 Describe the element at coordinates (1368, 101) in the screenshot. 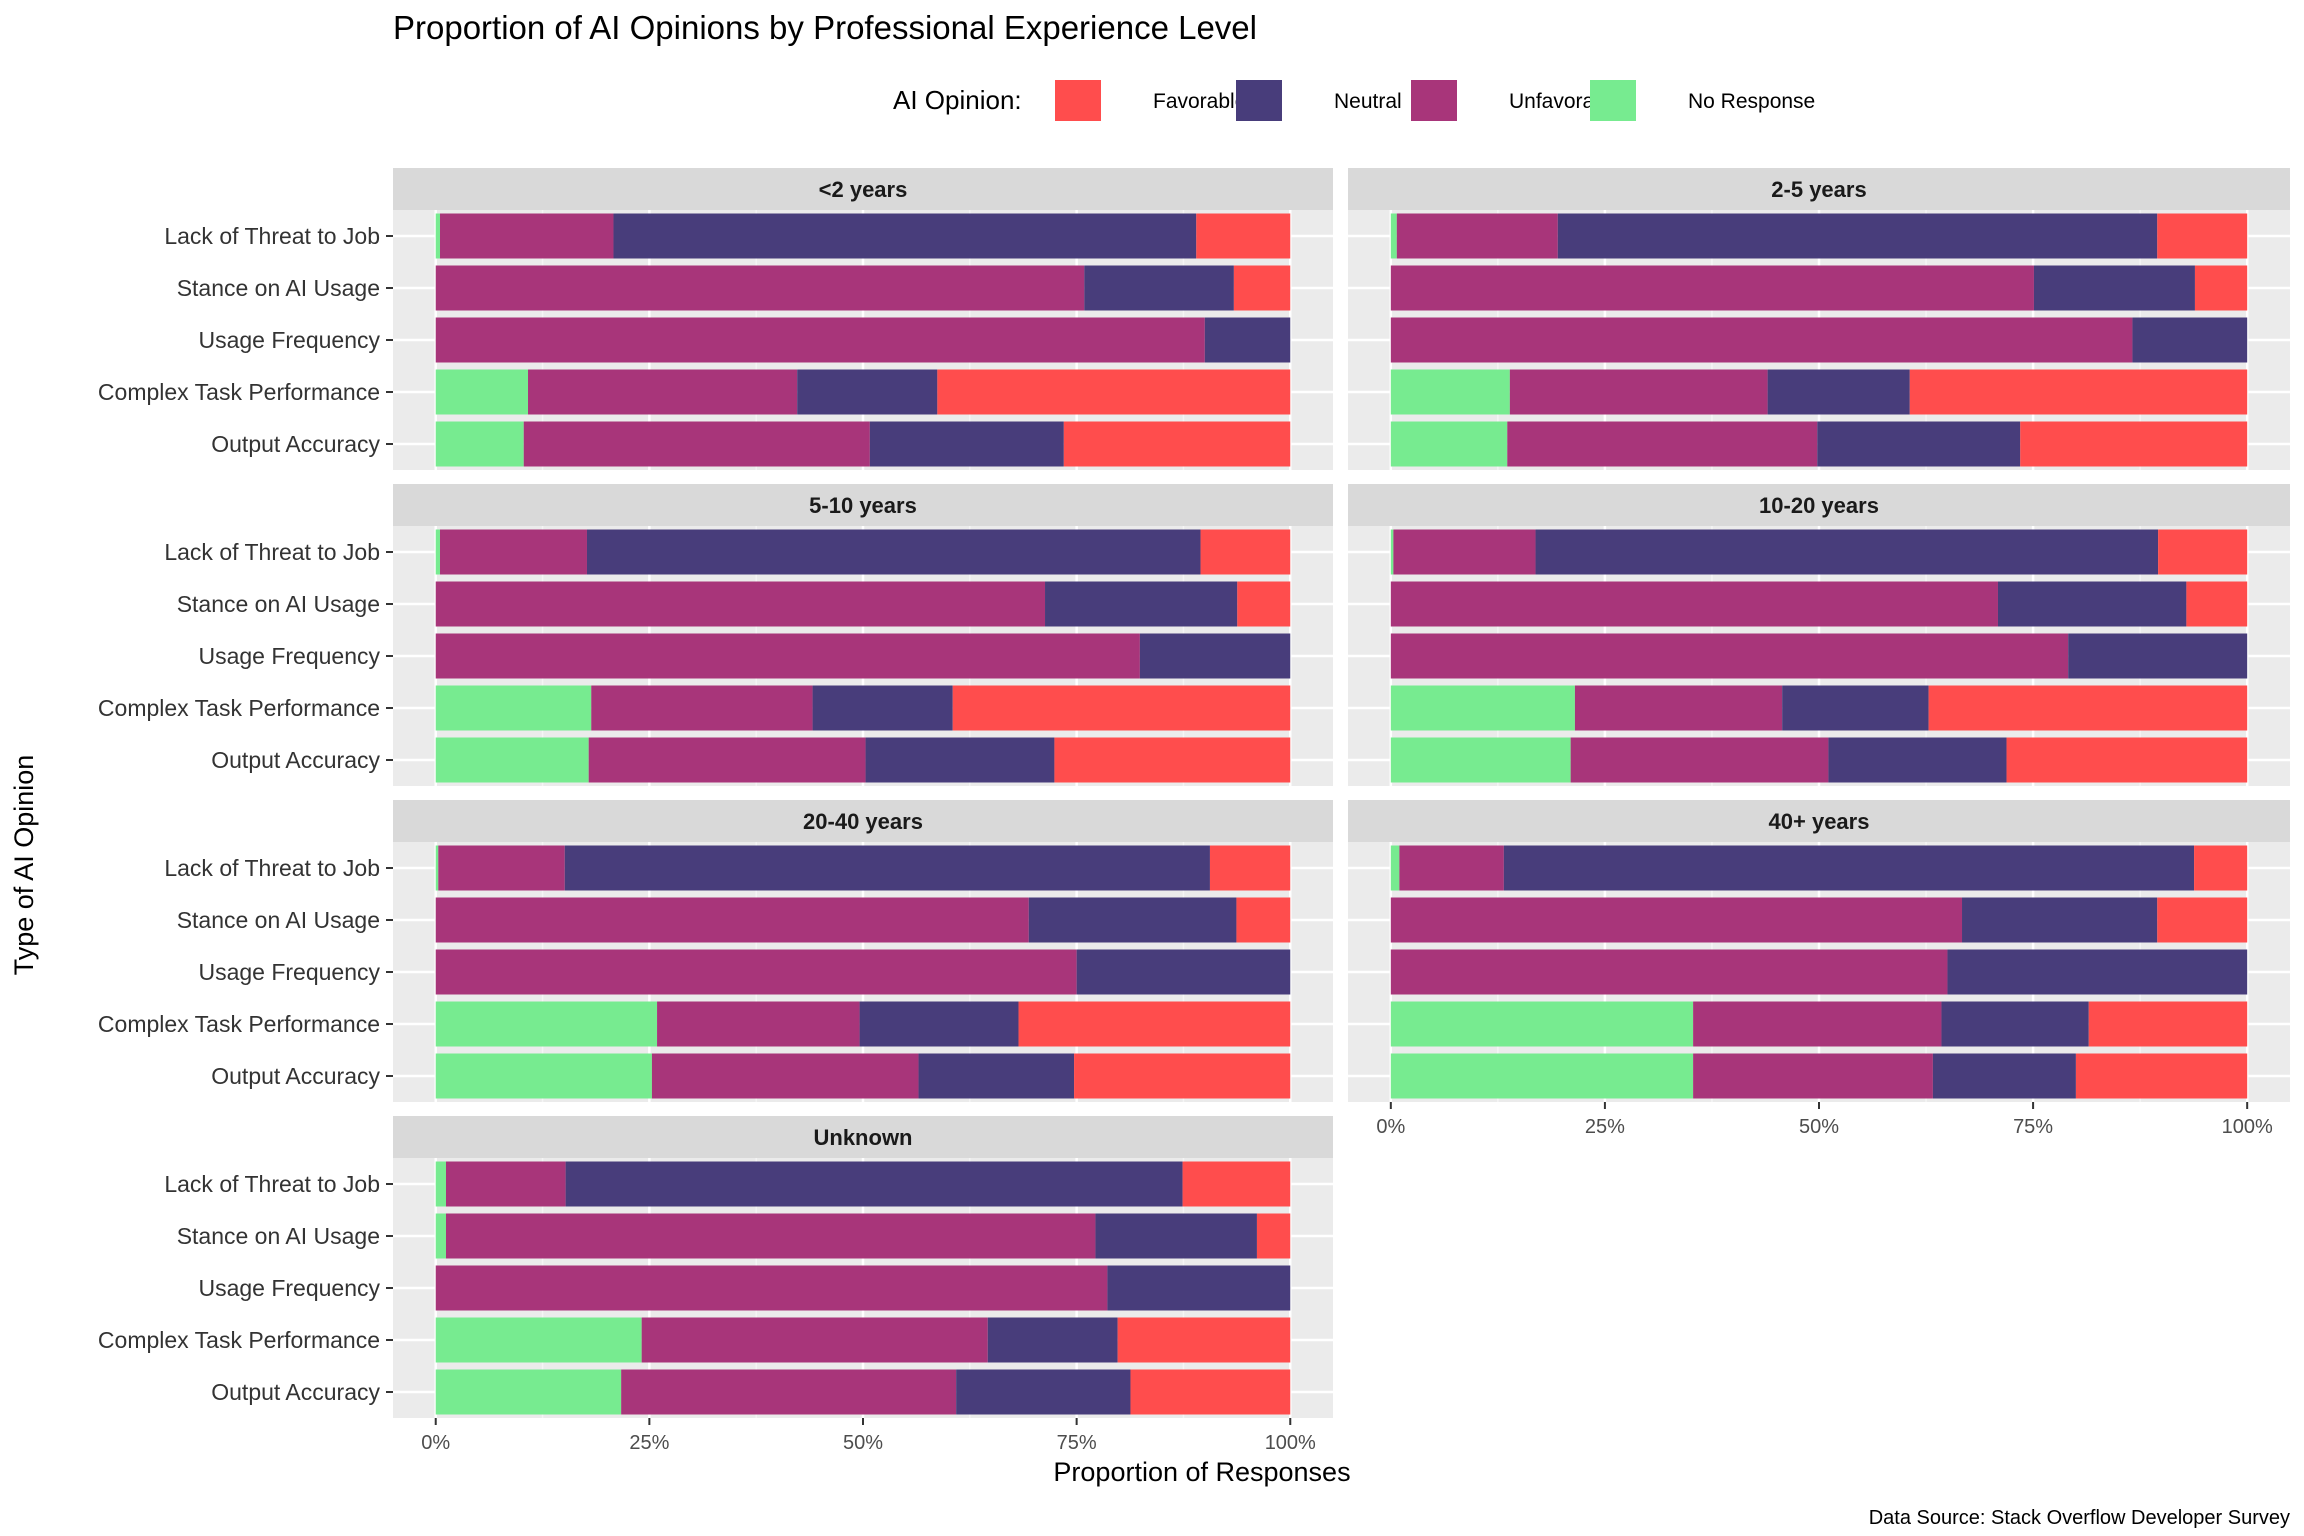

I see `legend-label-neutral: Neutral` at that location.